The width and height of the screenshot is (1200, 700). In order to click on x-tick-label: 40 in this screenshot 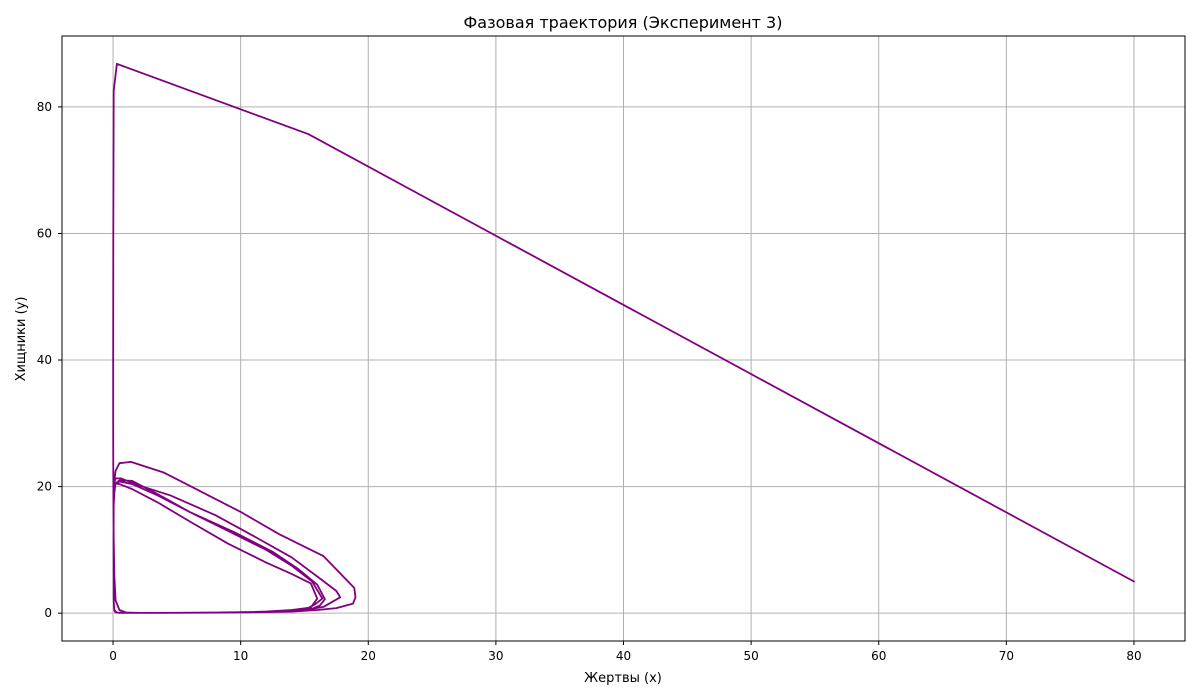, I will do `click(623, 656)`.